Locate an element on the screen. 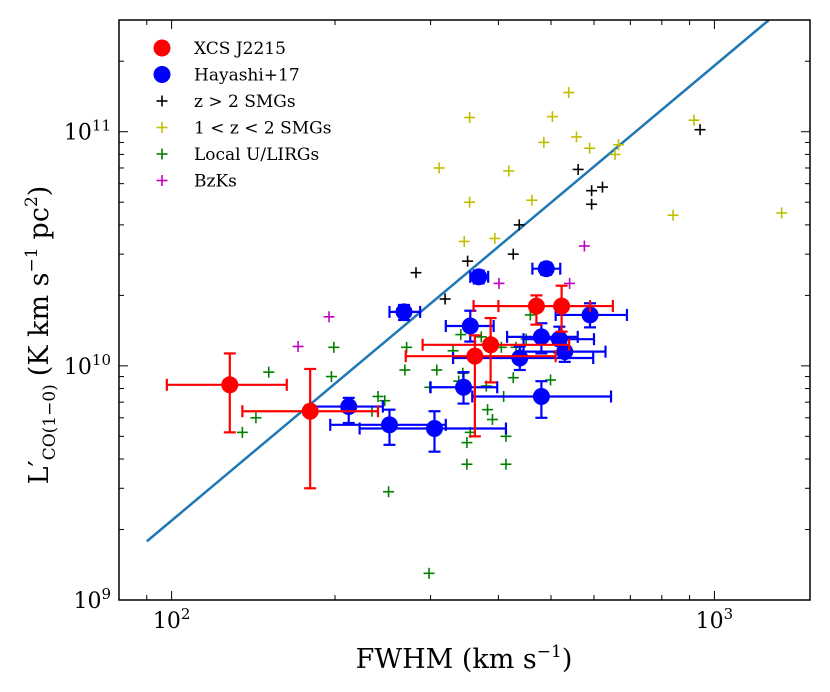 This screenshot has width=830, height=692. legend-label: BzKs is located at coordinates (215, 182).